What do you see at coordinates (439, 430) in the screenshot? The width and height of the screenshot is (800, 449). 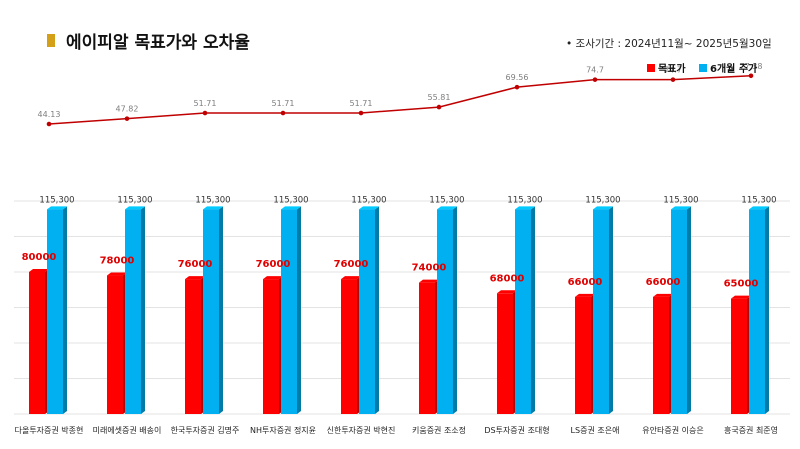 I see `category-label: 키움증권 조소정` at bounding box center [439, 430].